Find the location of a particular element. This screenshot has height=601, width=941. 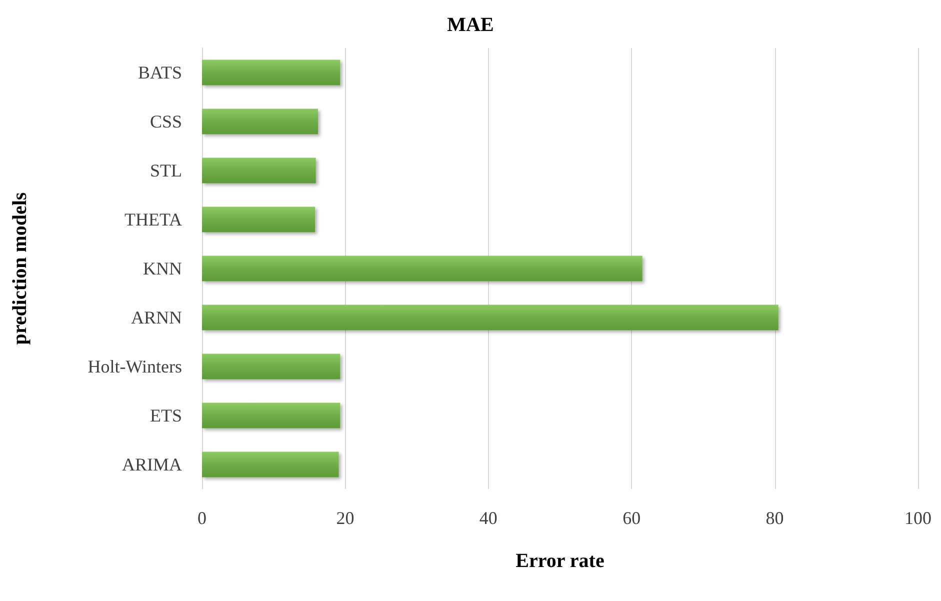

y-tick-label: THETA is located at coordinates (153, 220).